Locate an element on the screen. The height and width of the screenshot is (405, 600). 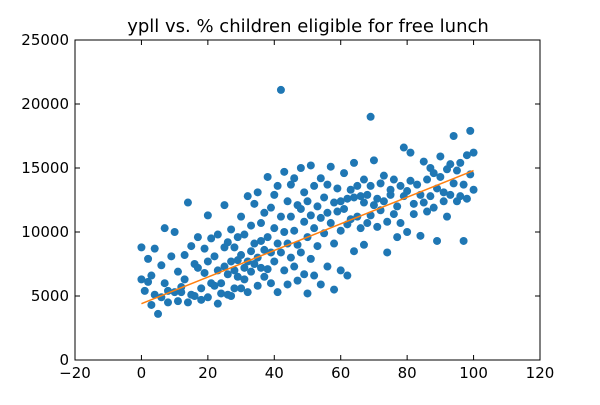
y-tick-label: 25000 is located at coordinates (45, 40).